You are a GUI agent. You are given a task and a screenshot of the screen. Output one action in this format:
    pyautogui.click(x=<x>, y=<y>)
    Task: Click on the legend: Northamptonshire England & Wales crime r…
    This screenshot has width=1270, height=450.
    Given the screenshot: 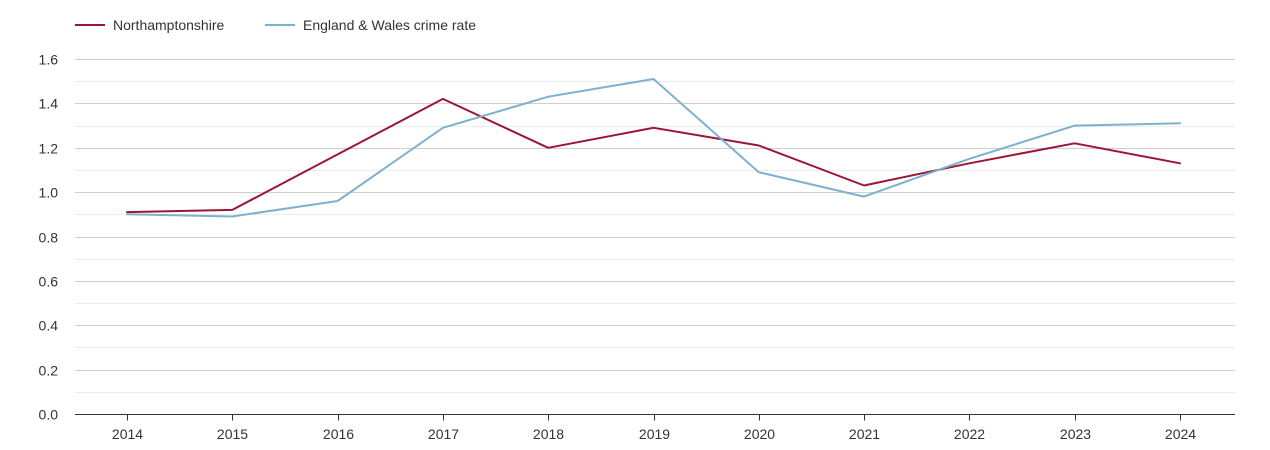 What is the action you would take?
    pyautogui.click(x=275, y=25)
    